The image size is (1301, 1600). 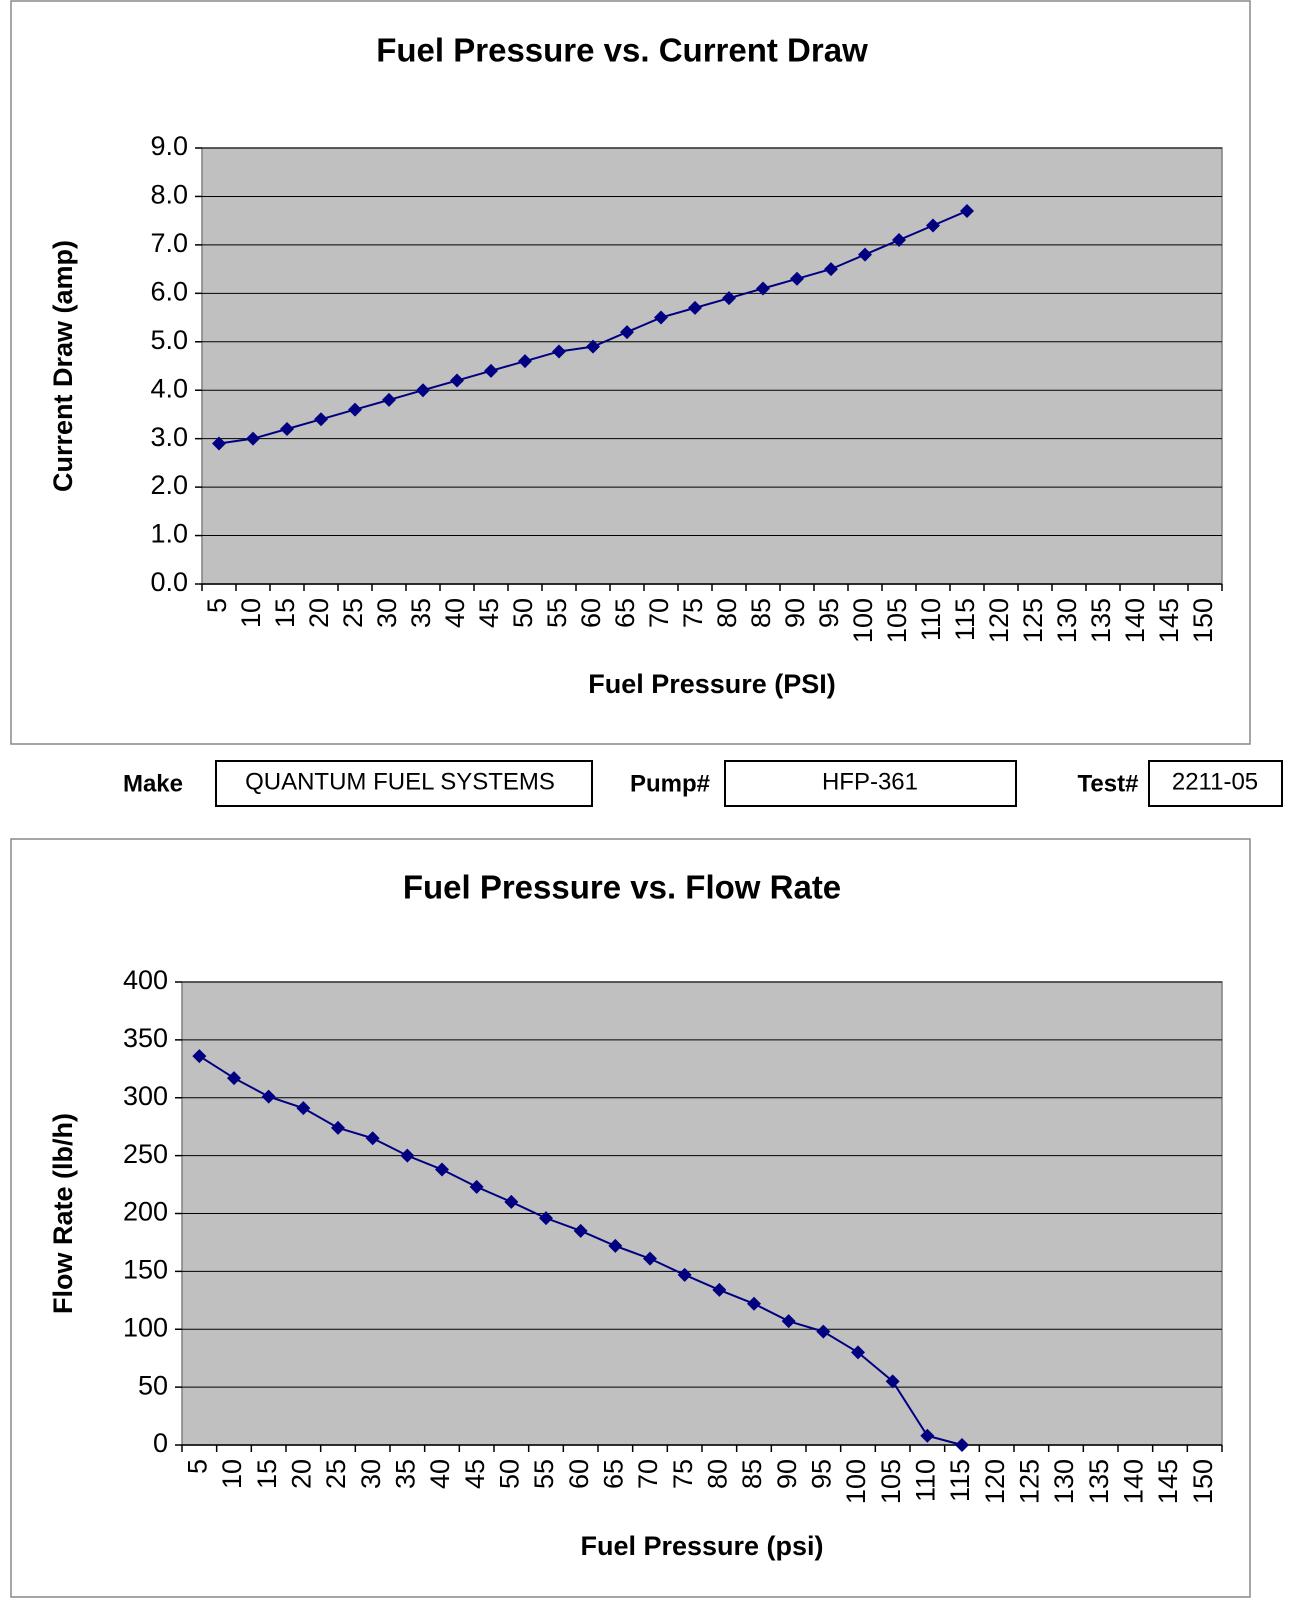 I want to click on x-axis-title: Fuel Pressure (psi), so click(x=701, y=1546).